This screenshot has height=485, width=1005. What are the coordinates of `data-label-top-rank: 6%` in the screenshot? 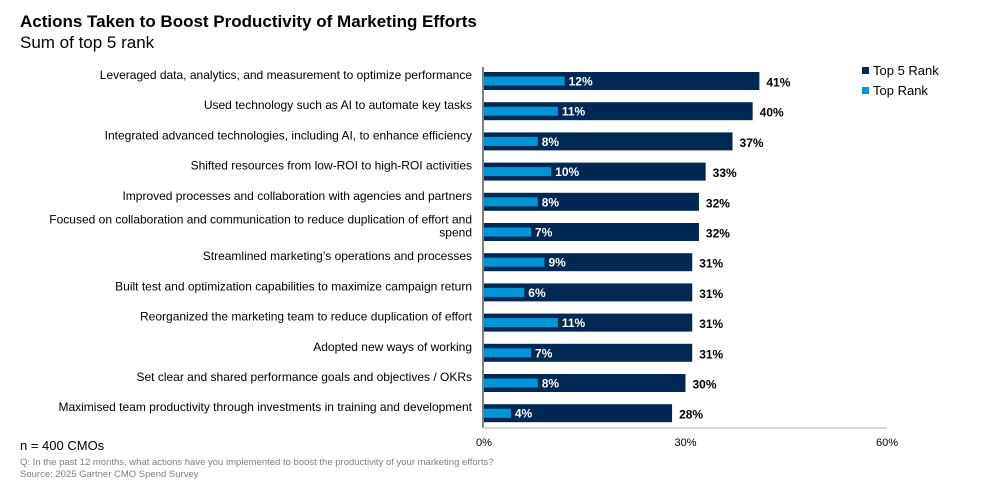 It's located at (537, 293).